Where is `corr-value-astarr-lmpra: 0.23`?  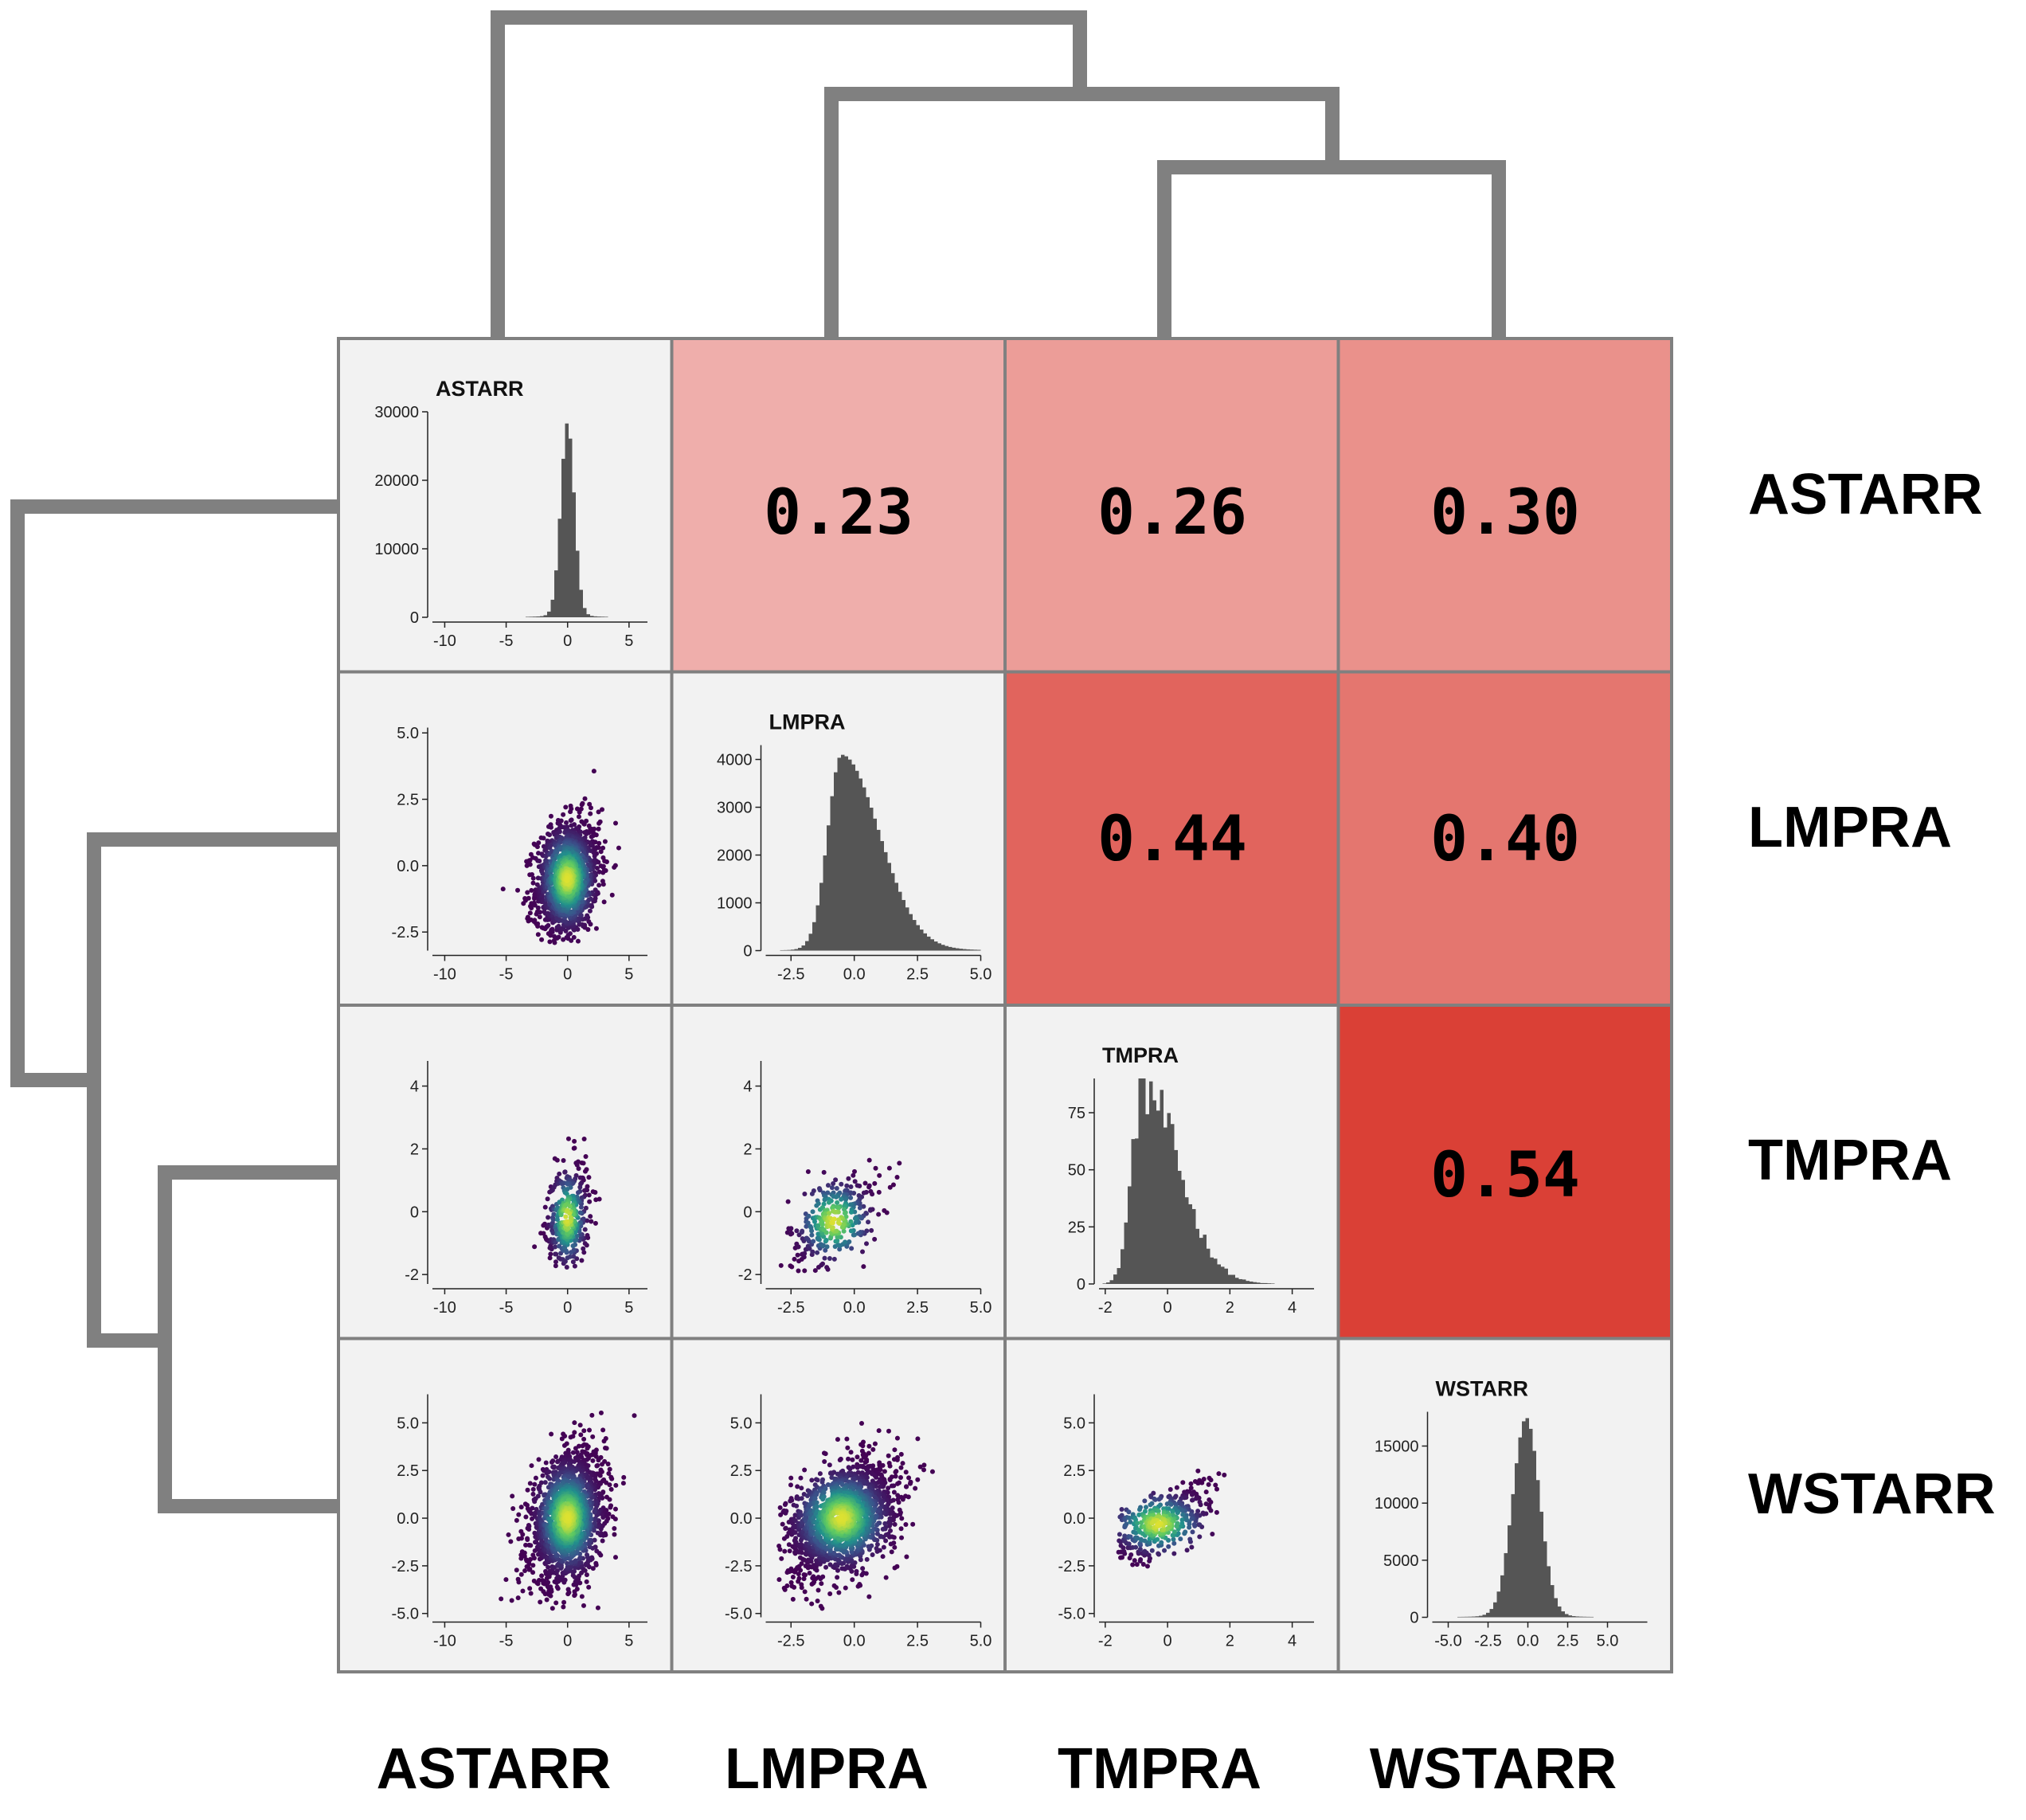 corr-value-astarr-lmpra: 0.23 is located at coordinates (838, 513).